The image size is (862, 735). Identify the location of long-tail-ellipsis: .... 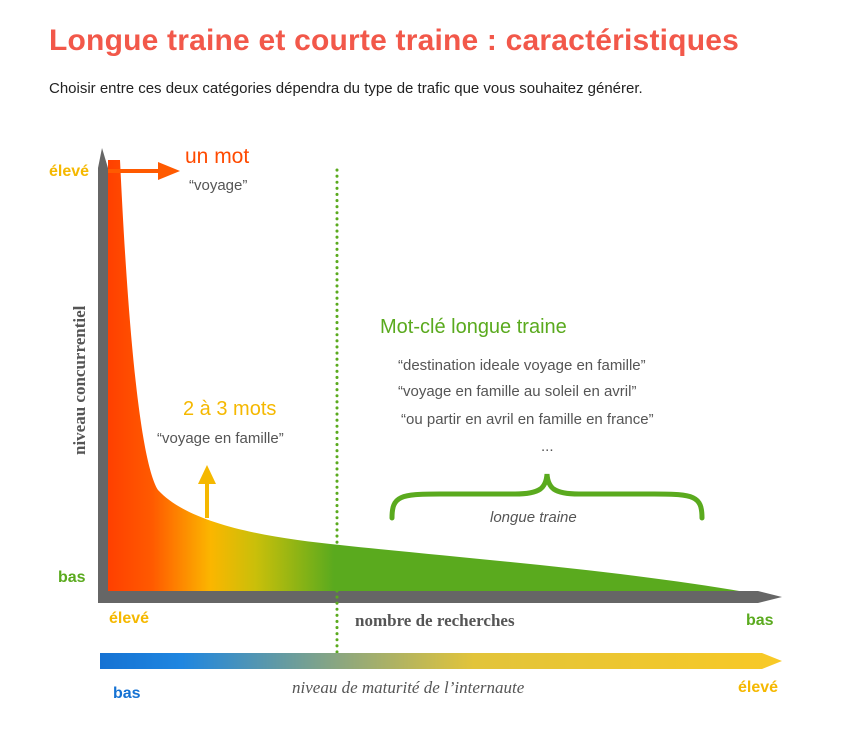
(547, 446).